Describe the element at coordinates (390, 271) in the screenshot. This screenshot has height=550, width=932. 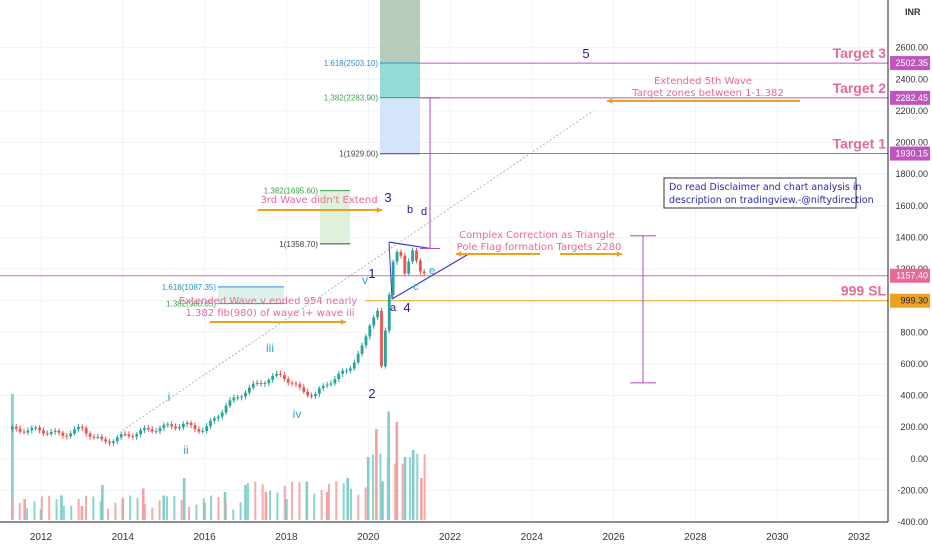
I see `triangle-left` at that location.